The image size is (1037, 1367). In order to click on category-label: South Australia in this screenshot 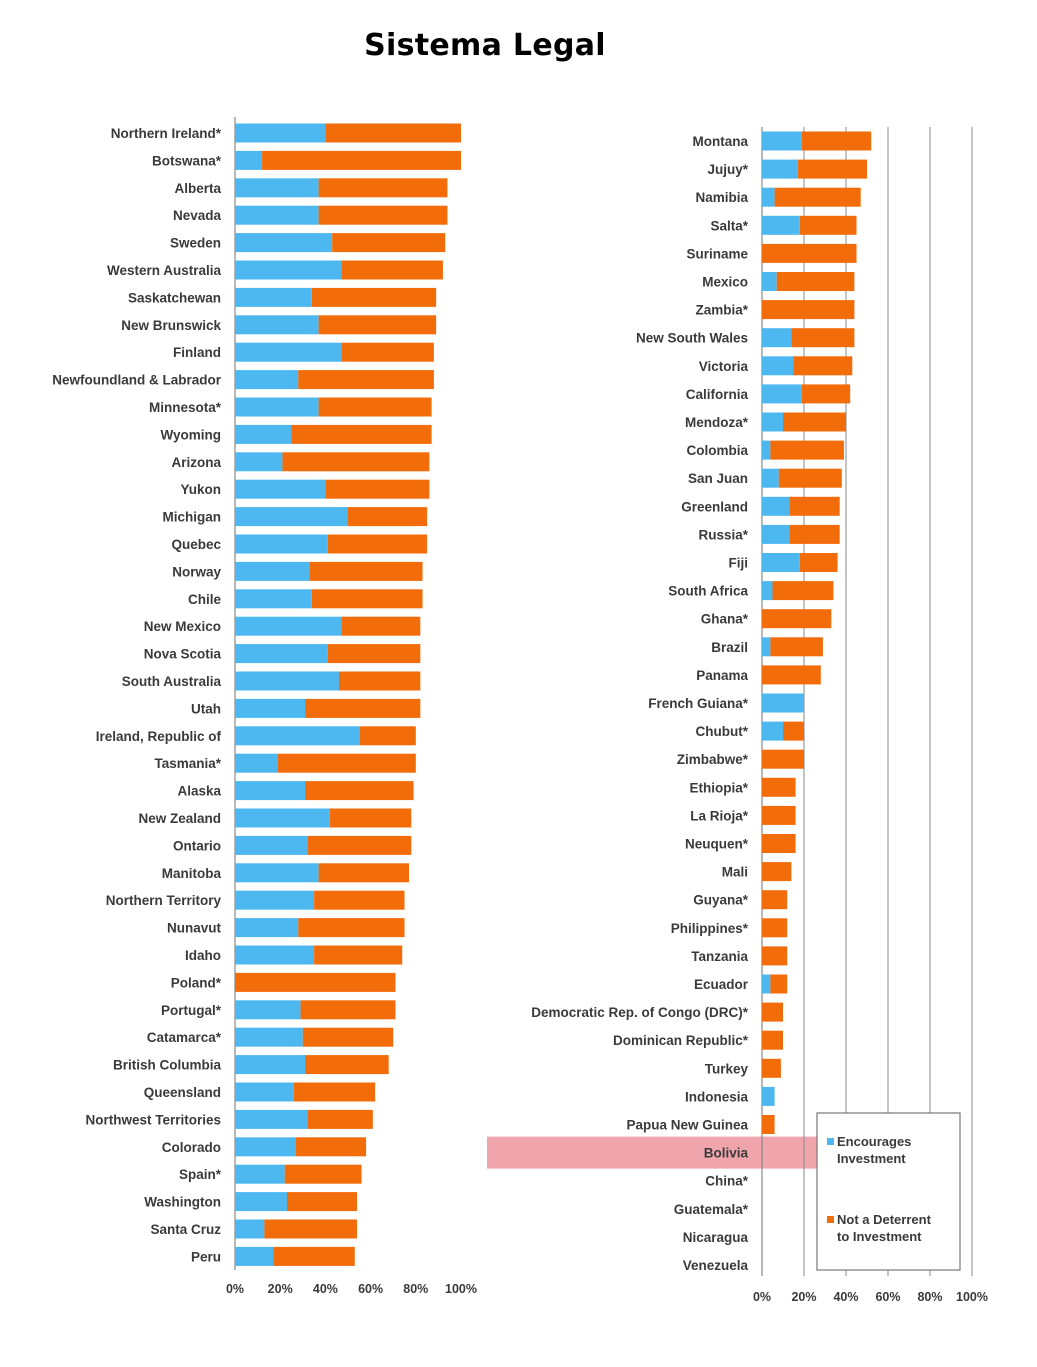, I will do `click(172, 681)`.